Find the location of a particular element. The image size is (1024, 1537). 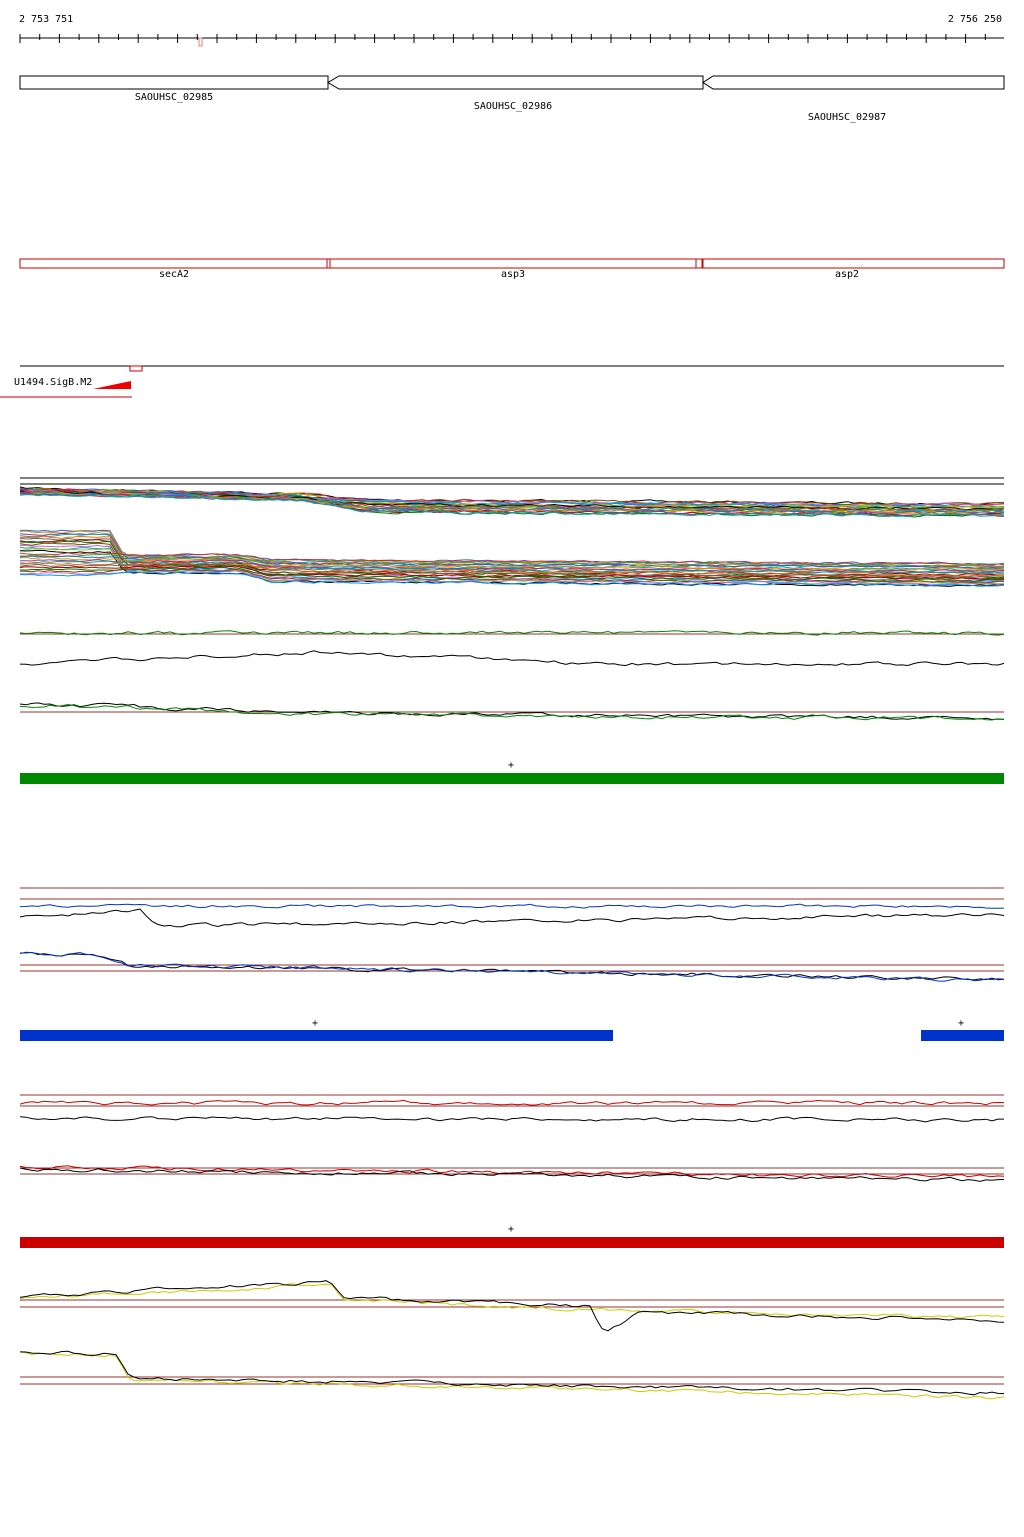

blue-profile-upper is located at coordinates (512, 906).